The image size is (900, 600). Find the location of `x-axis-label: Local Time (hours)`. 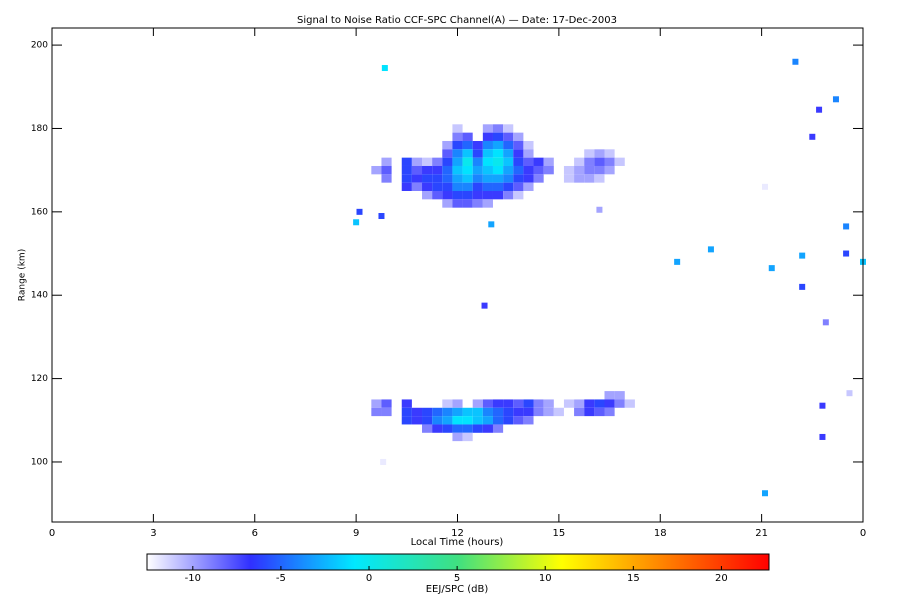

x-axis-label: Local Time (hours) is located at coordinates (457, 542).